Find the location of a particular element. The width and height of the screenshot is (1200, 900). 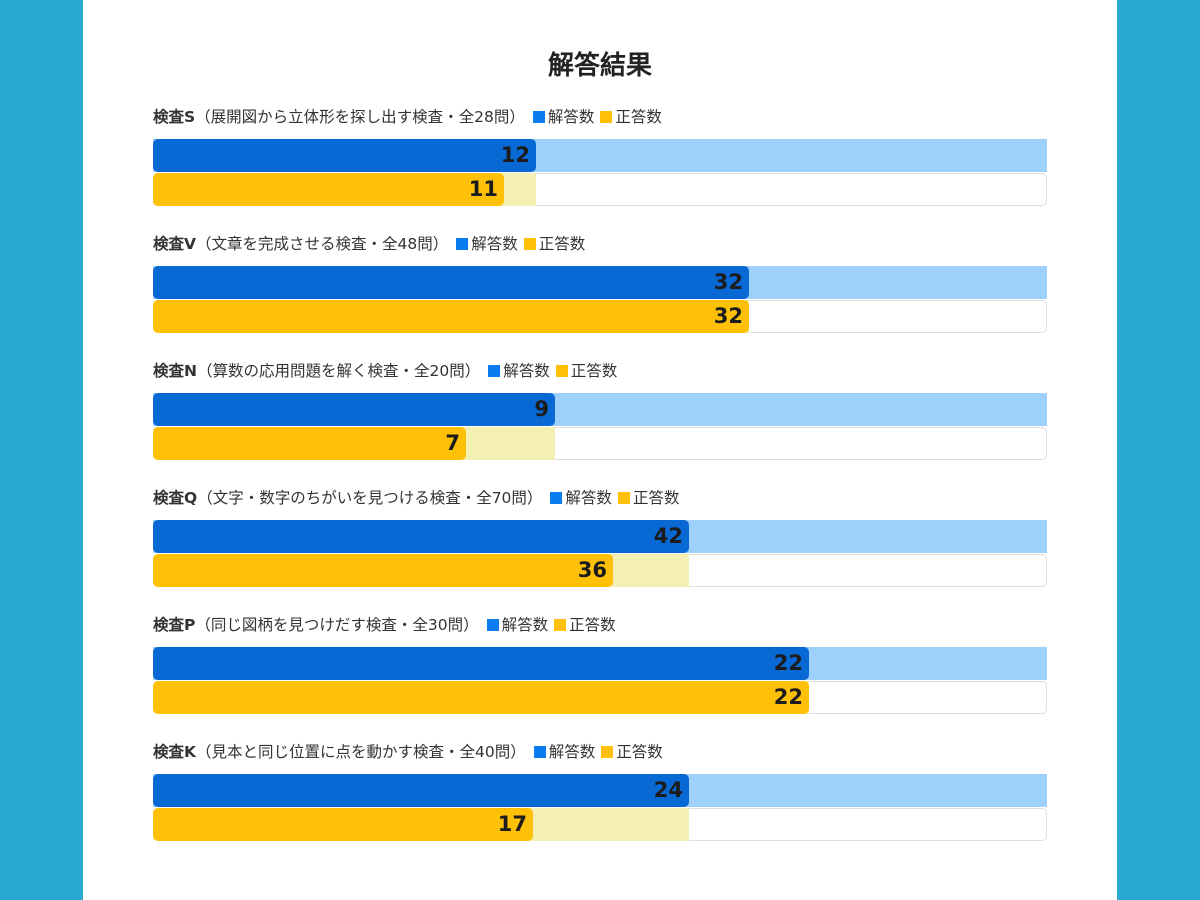

answered-bar: 32 is located at coordinates (451, 282).